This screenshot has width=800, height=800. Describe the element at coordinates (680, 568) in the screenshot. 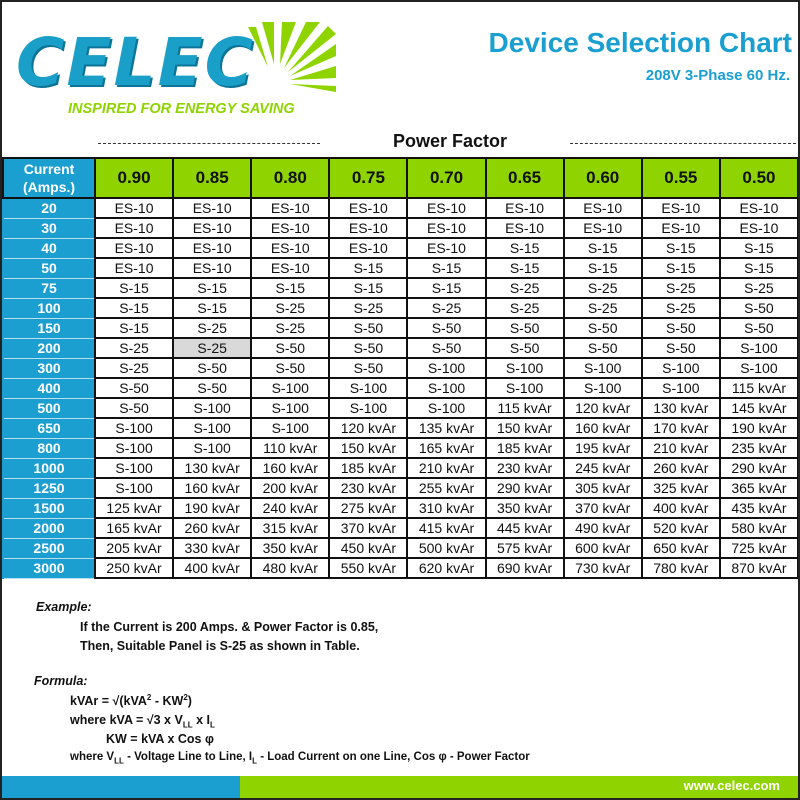

I see `device-cell: 780 kvAr` at that location.